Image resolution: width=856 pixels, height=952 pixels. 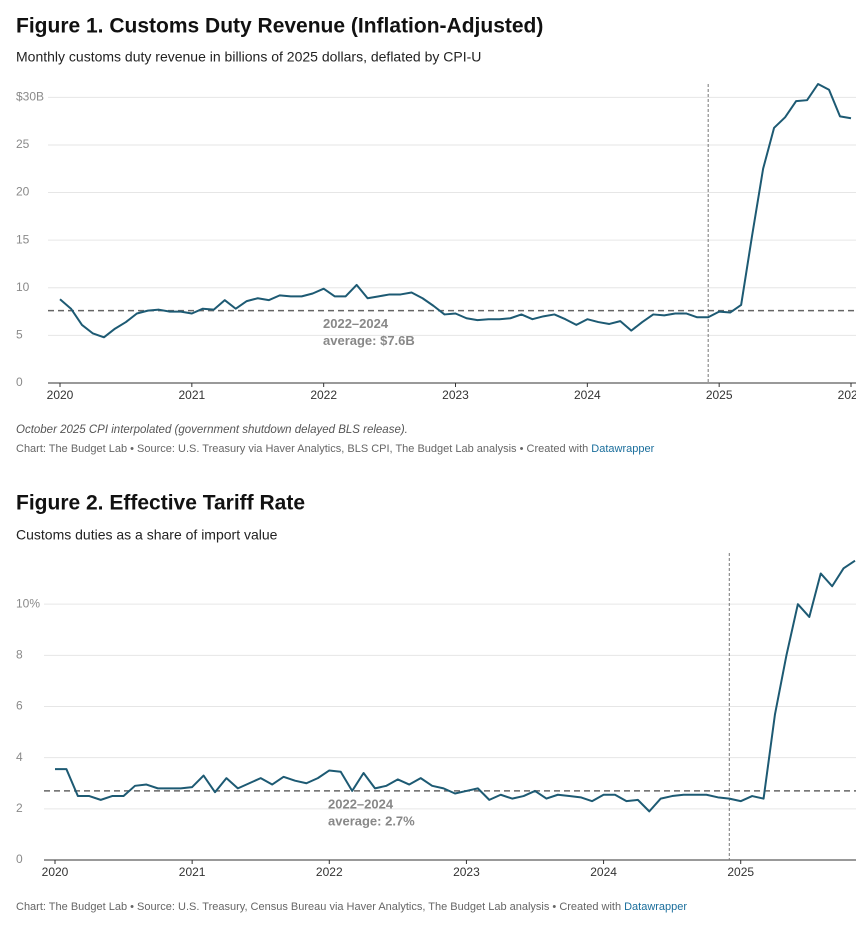 I want to click on y-tick-label: 5, so click(x=19, y=335).